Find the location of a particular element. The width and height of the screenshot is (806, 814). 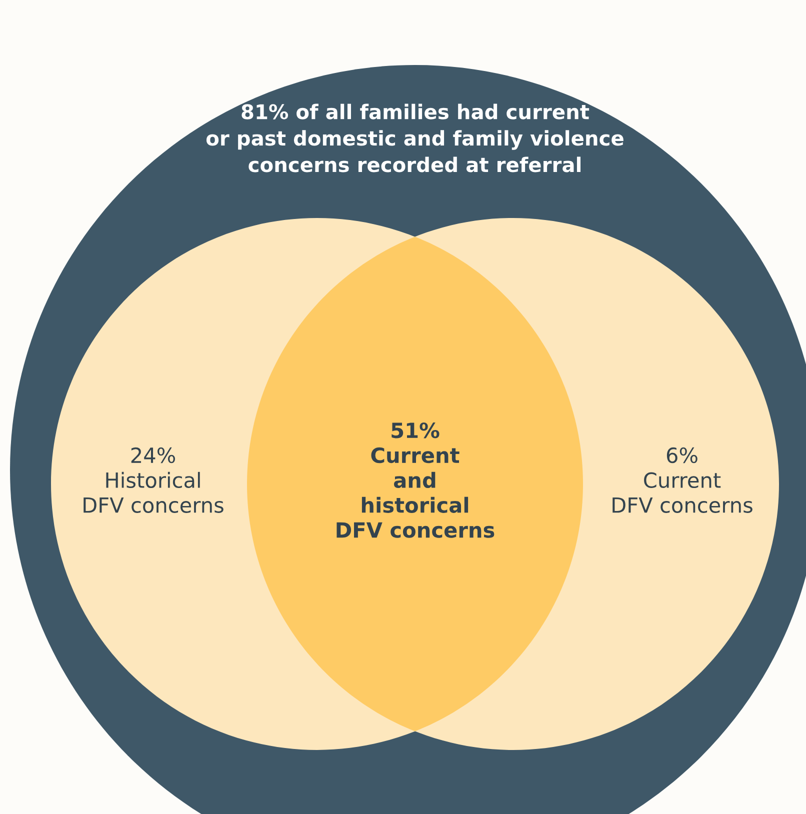

category-label: Historical DFV concerns is located at coordinates (154, 492).